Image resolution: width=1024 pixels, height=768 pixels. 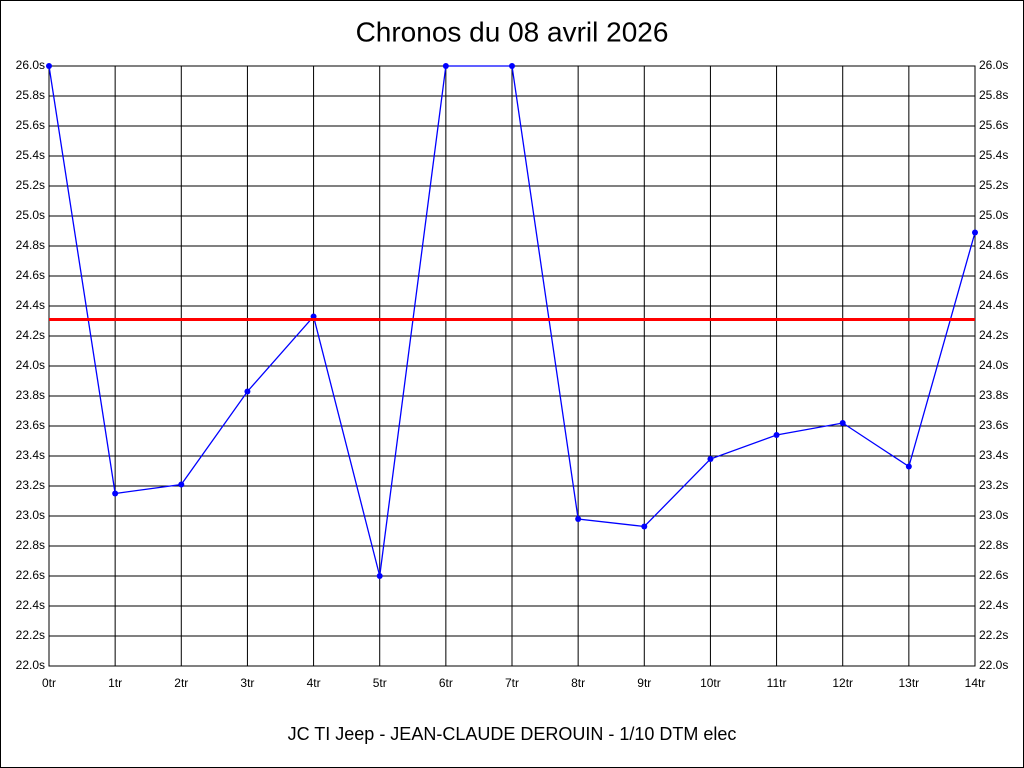 What do you see at coordinates (30, 305) in the screenshot?
I see `y-tick-label: 24.4s` at bounding box center [30, 305].